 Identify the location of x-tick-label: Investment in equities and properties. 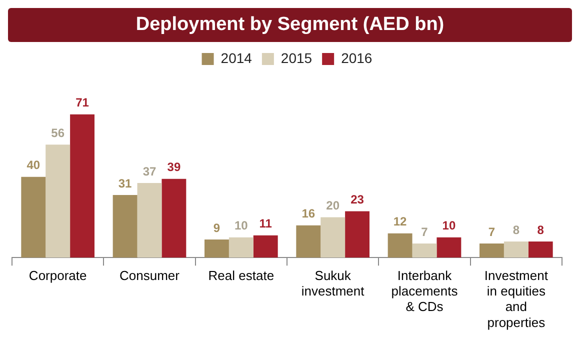
(516, 299).